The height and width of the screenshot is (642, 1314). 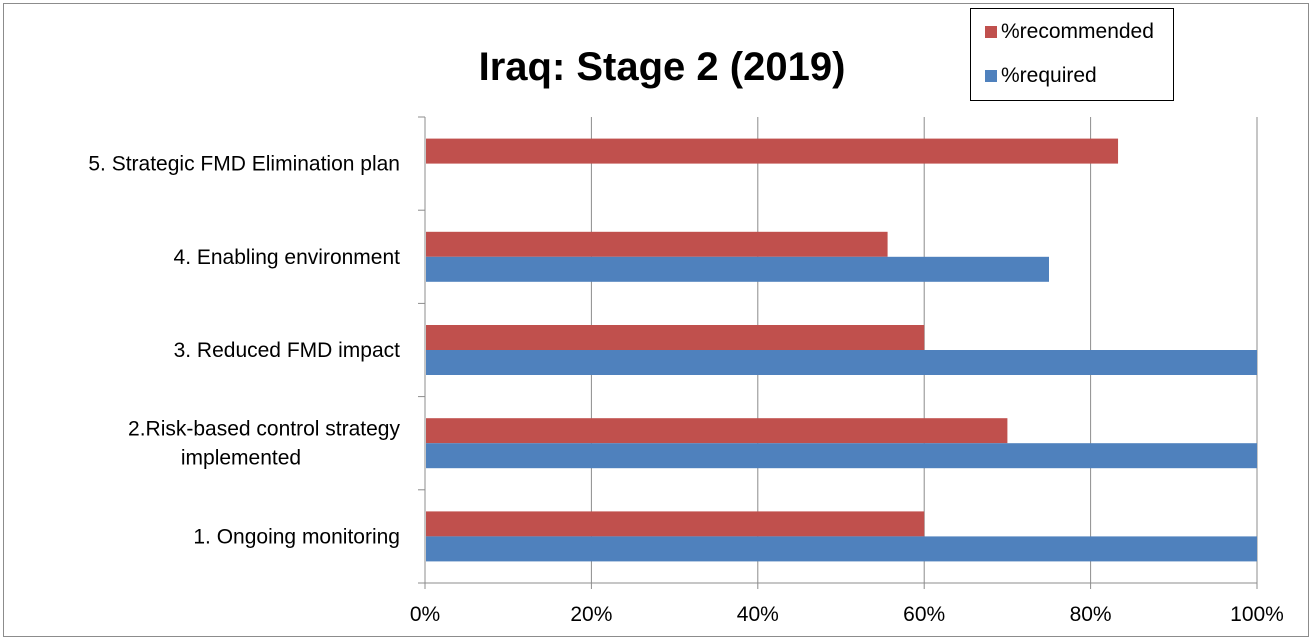 What do you see at coordinates (1072, 54) in the screenshot?
I see `legend: %recommended %required` at bounding box center [1072, 54].